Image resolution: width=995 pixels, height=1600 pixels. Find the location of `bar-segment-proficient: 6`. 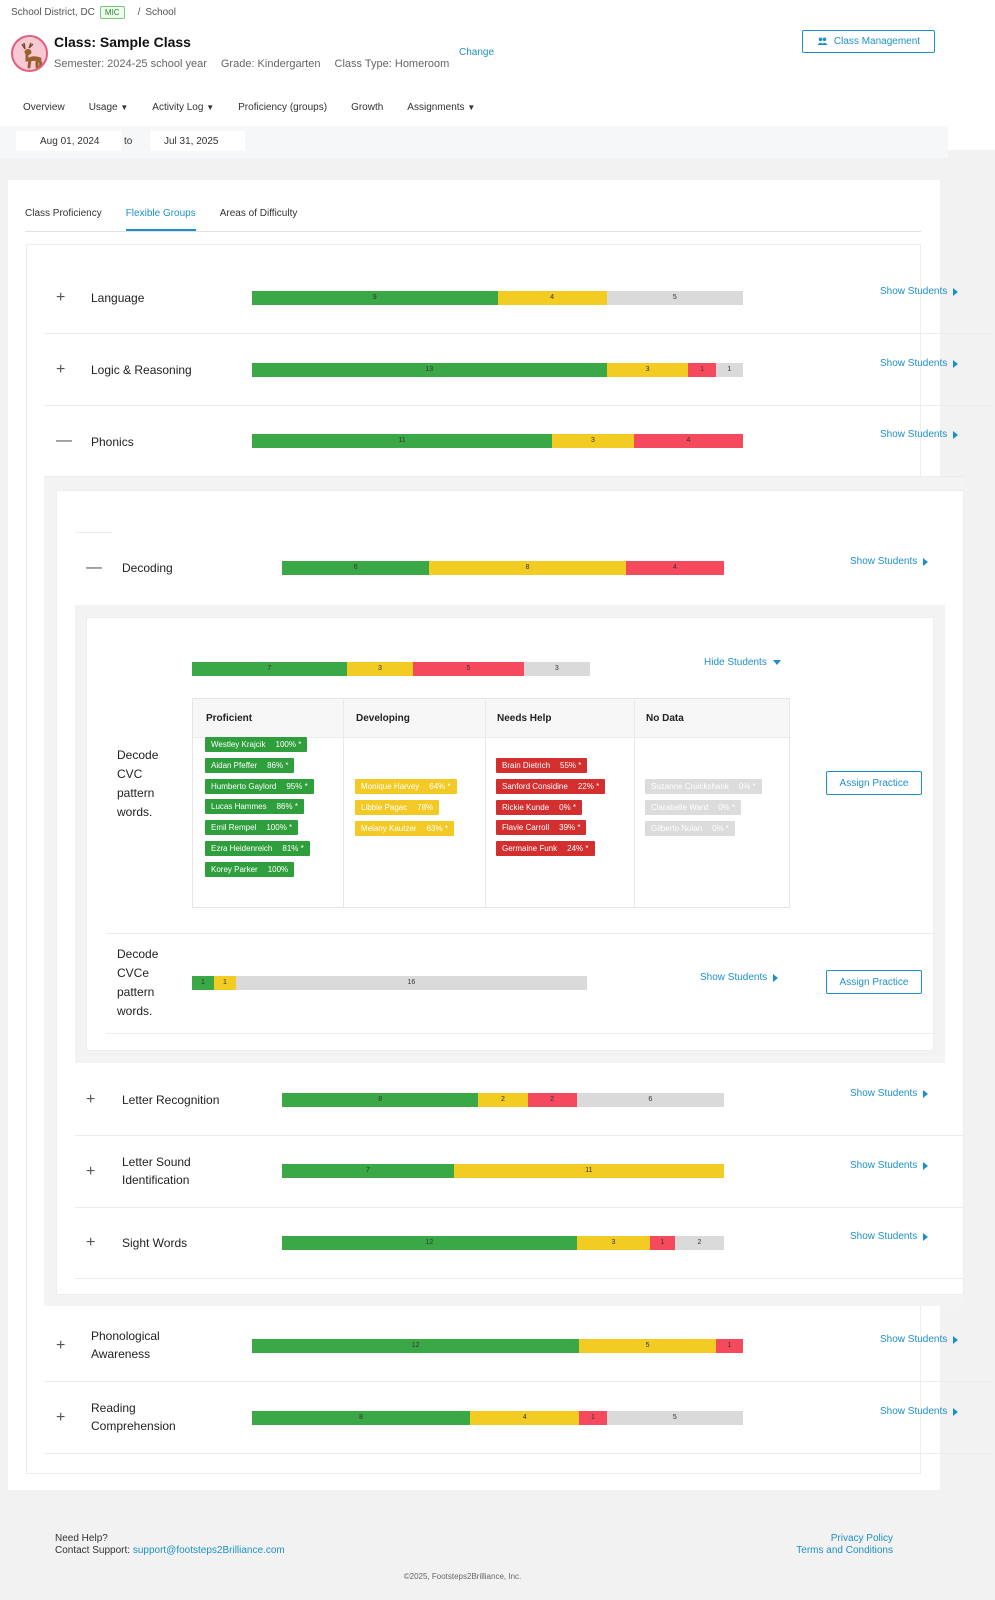

bar-segment-proficient: 6 is located at coordinates (356, 568).